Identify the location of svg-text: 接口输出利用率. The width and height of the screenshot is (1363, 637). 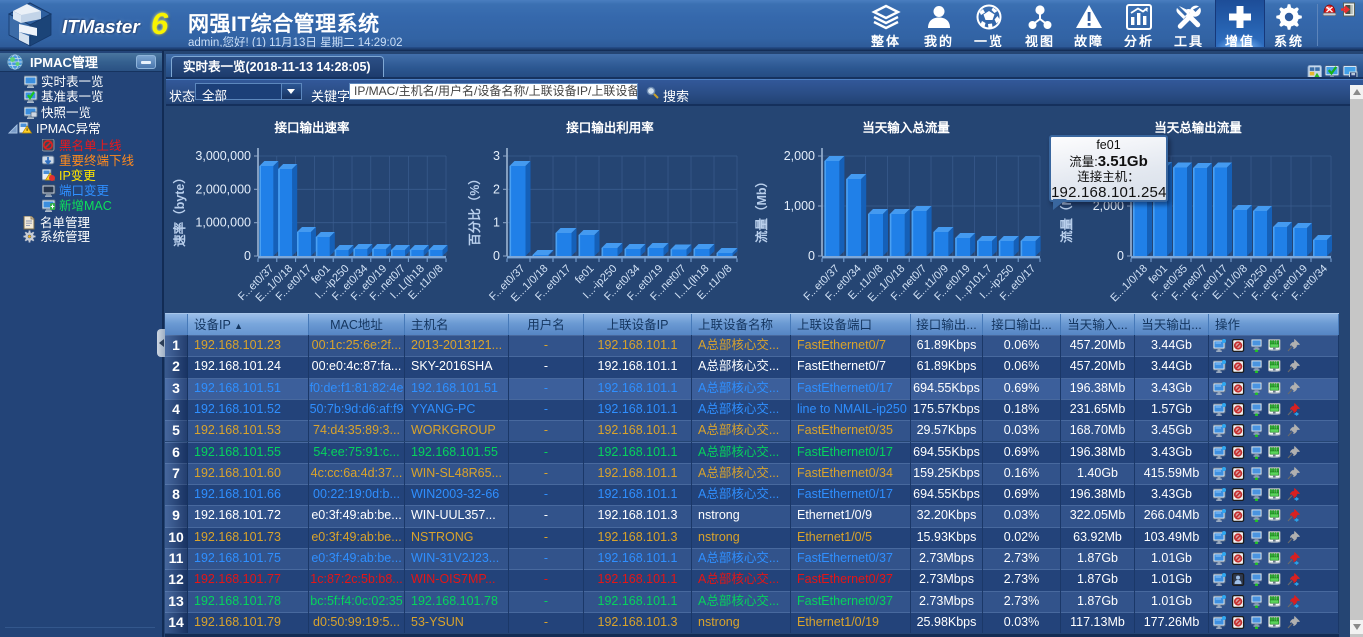
(610, 127).